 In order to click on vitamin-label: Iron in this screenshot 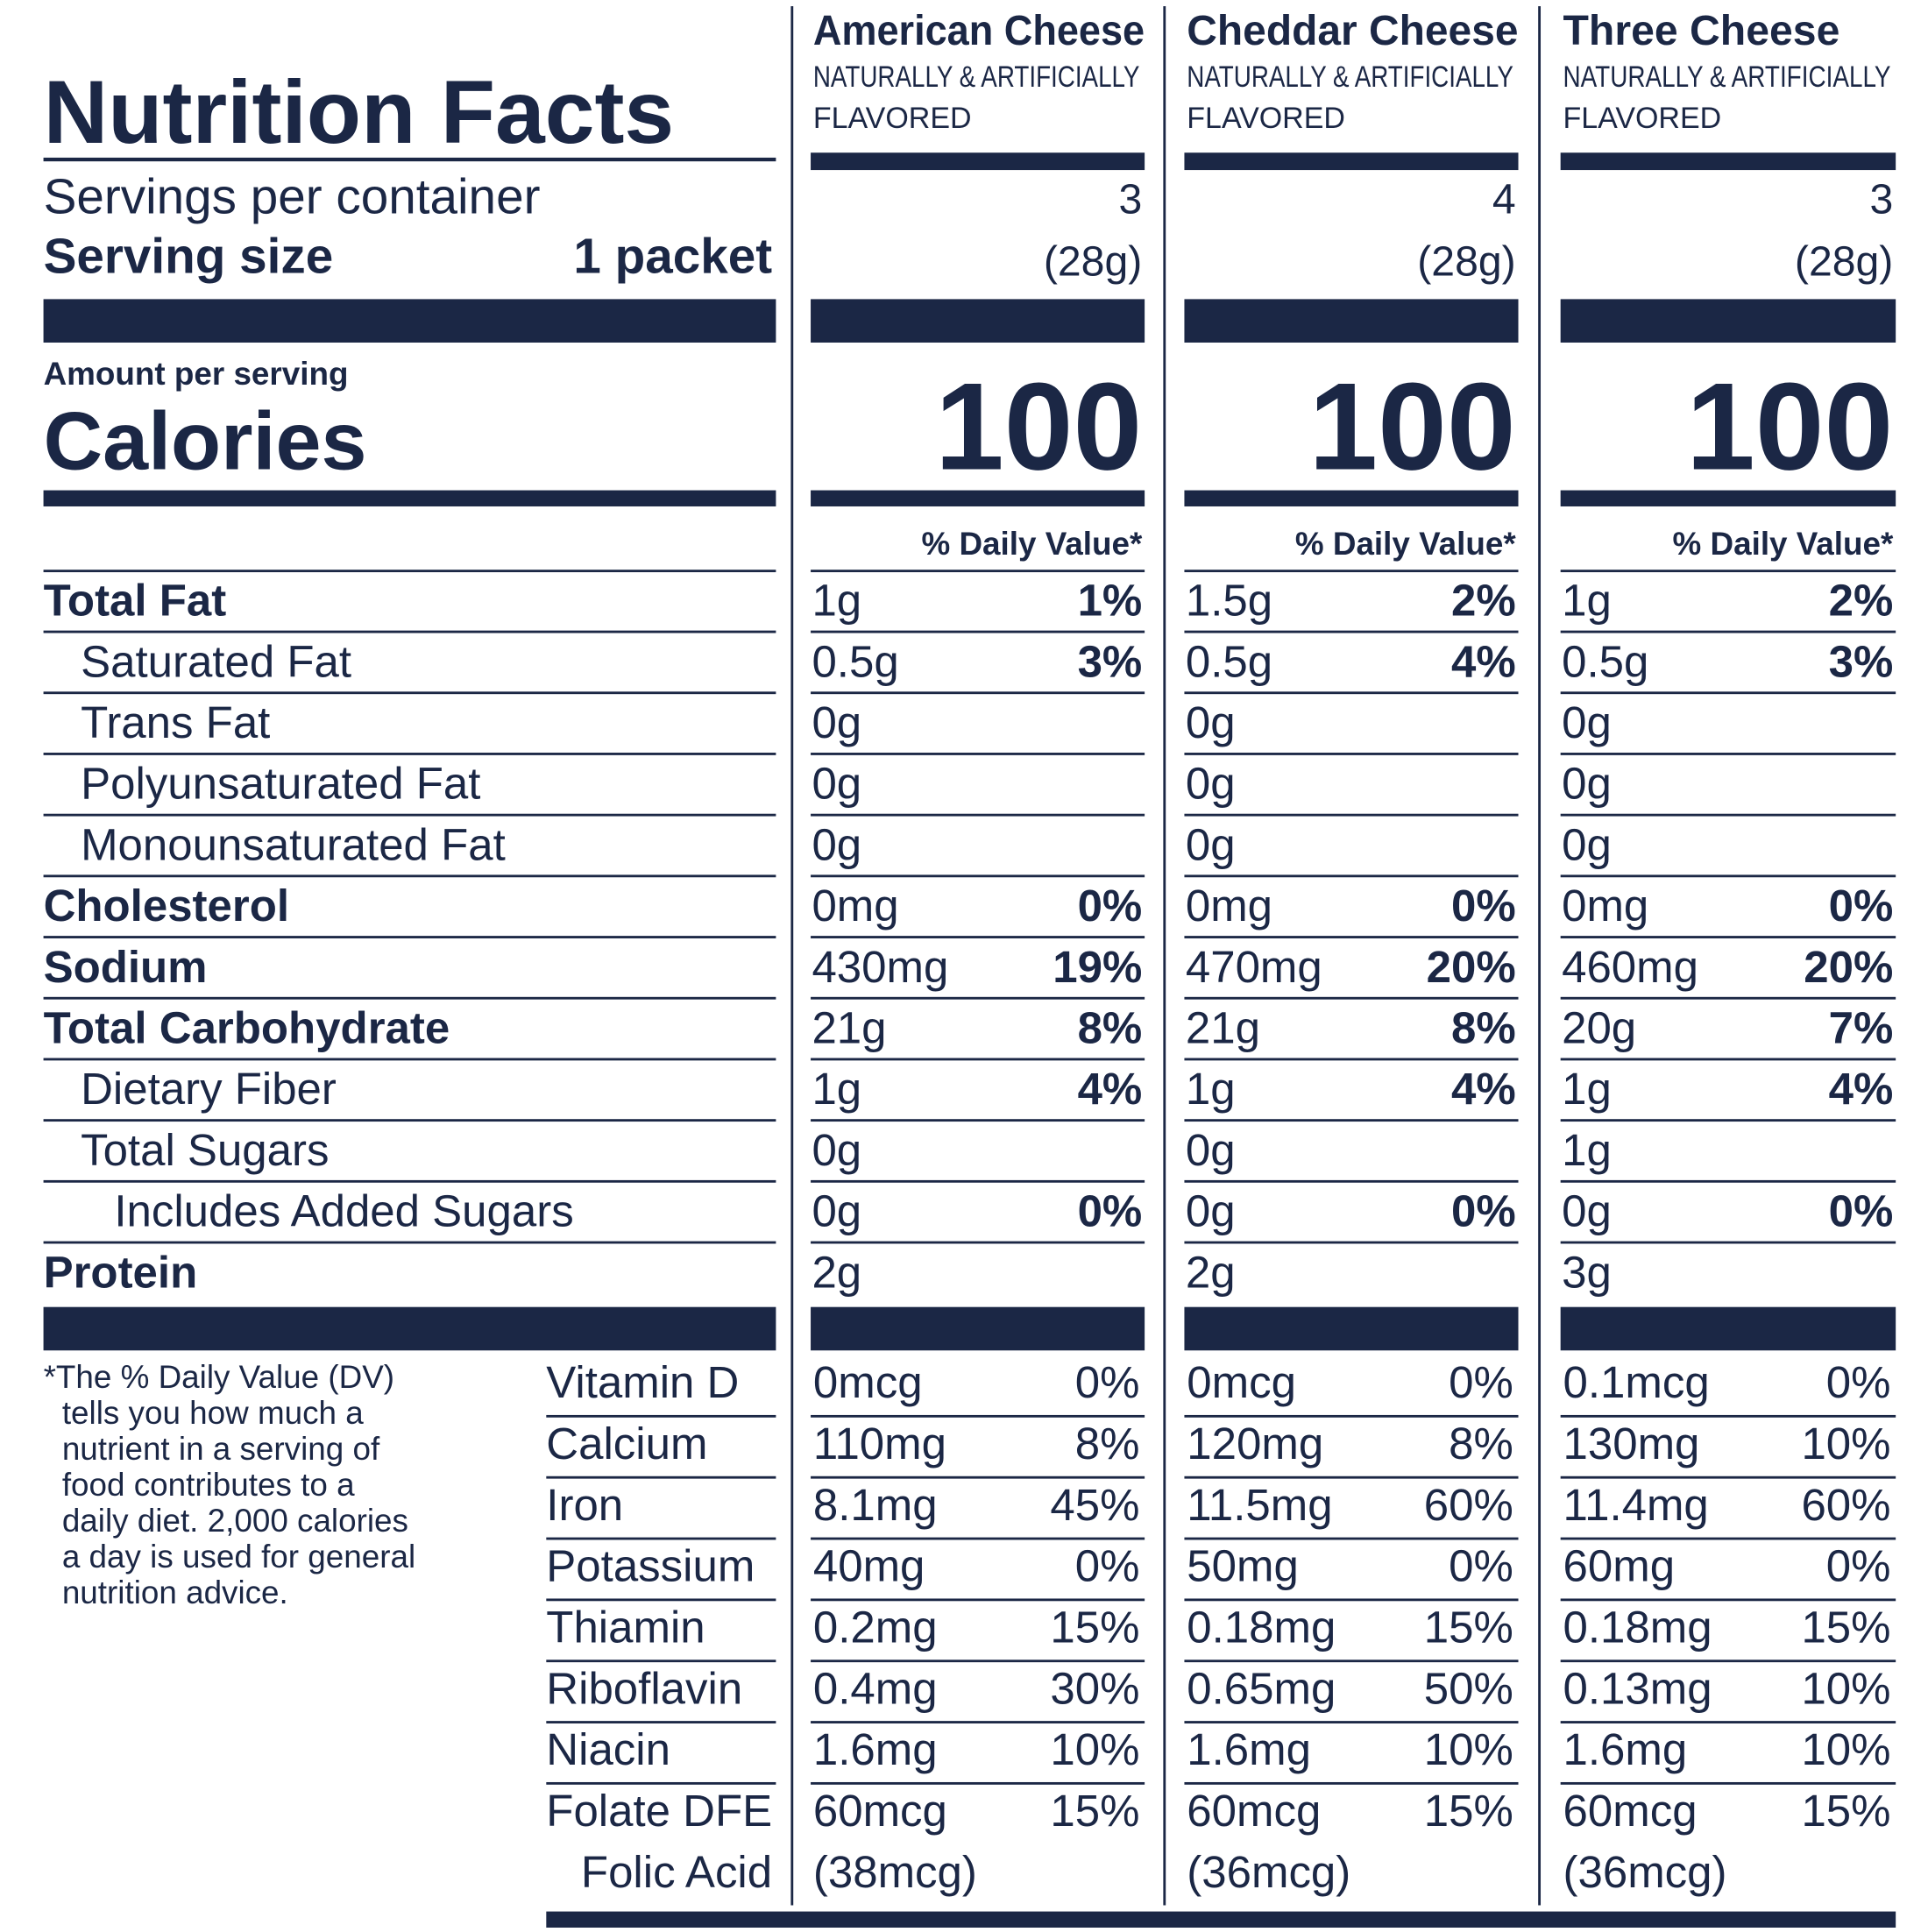, I will do `click(584, 1505)`.